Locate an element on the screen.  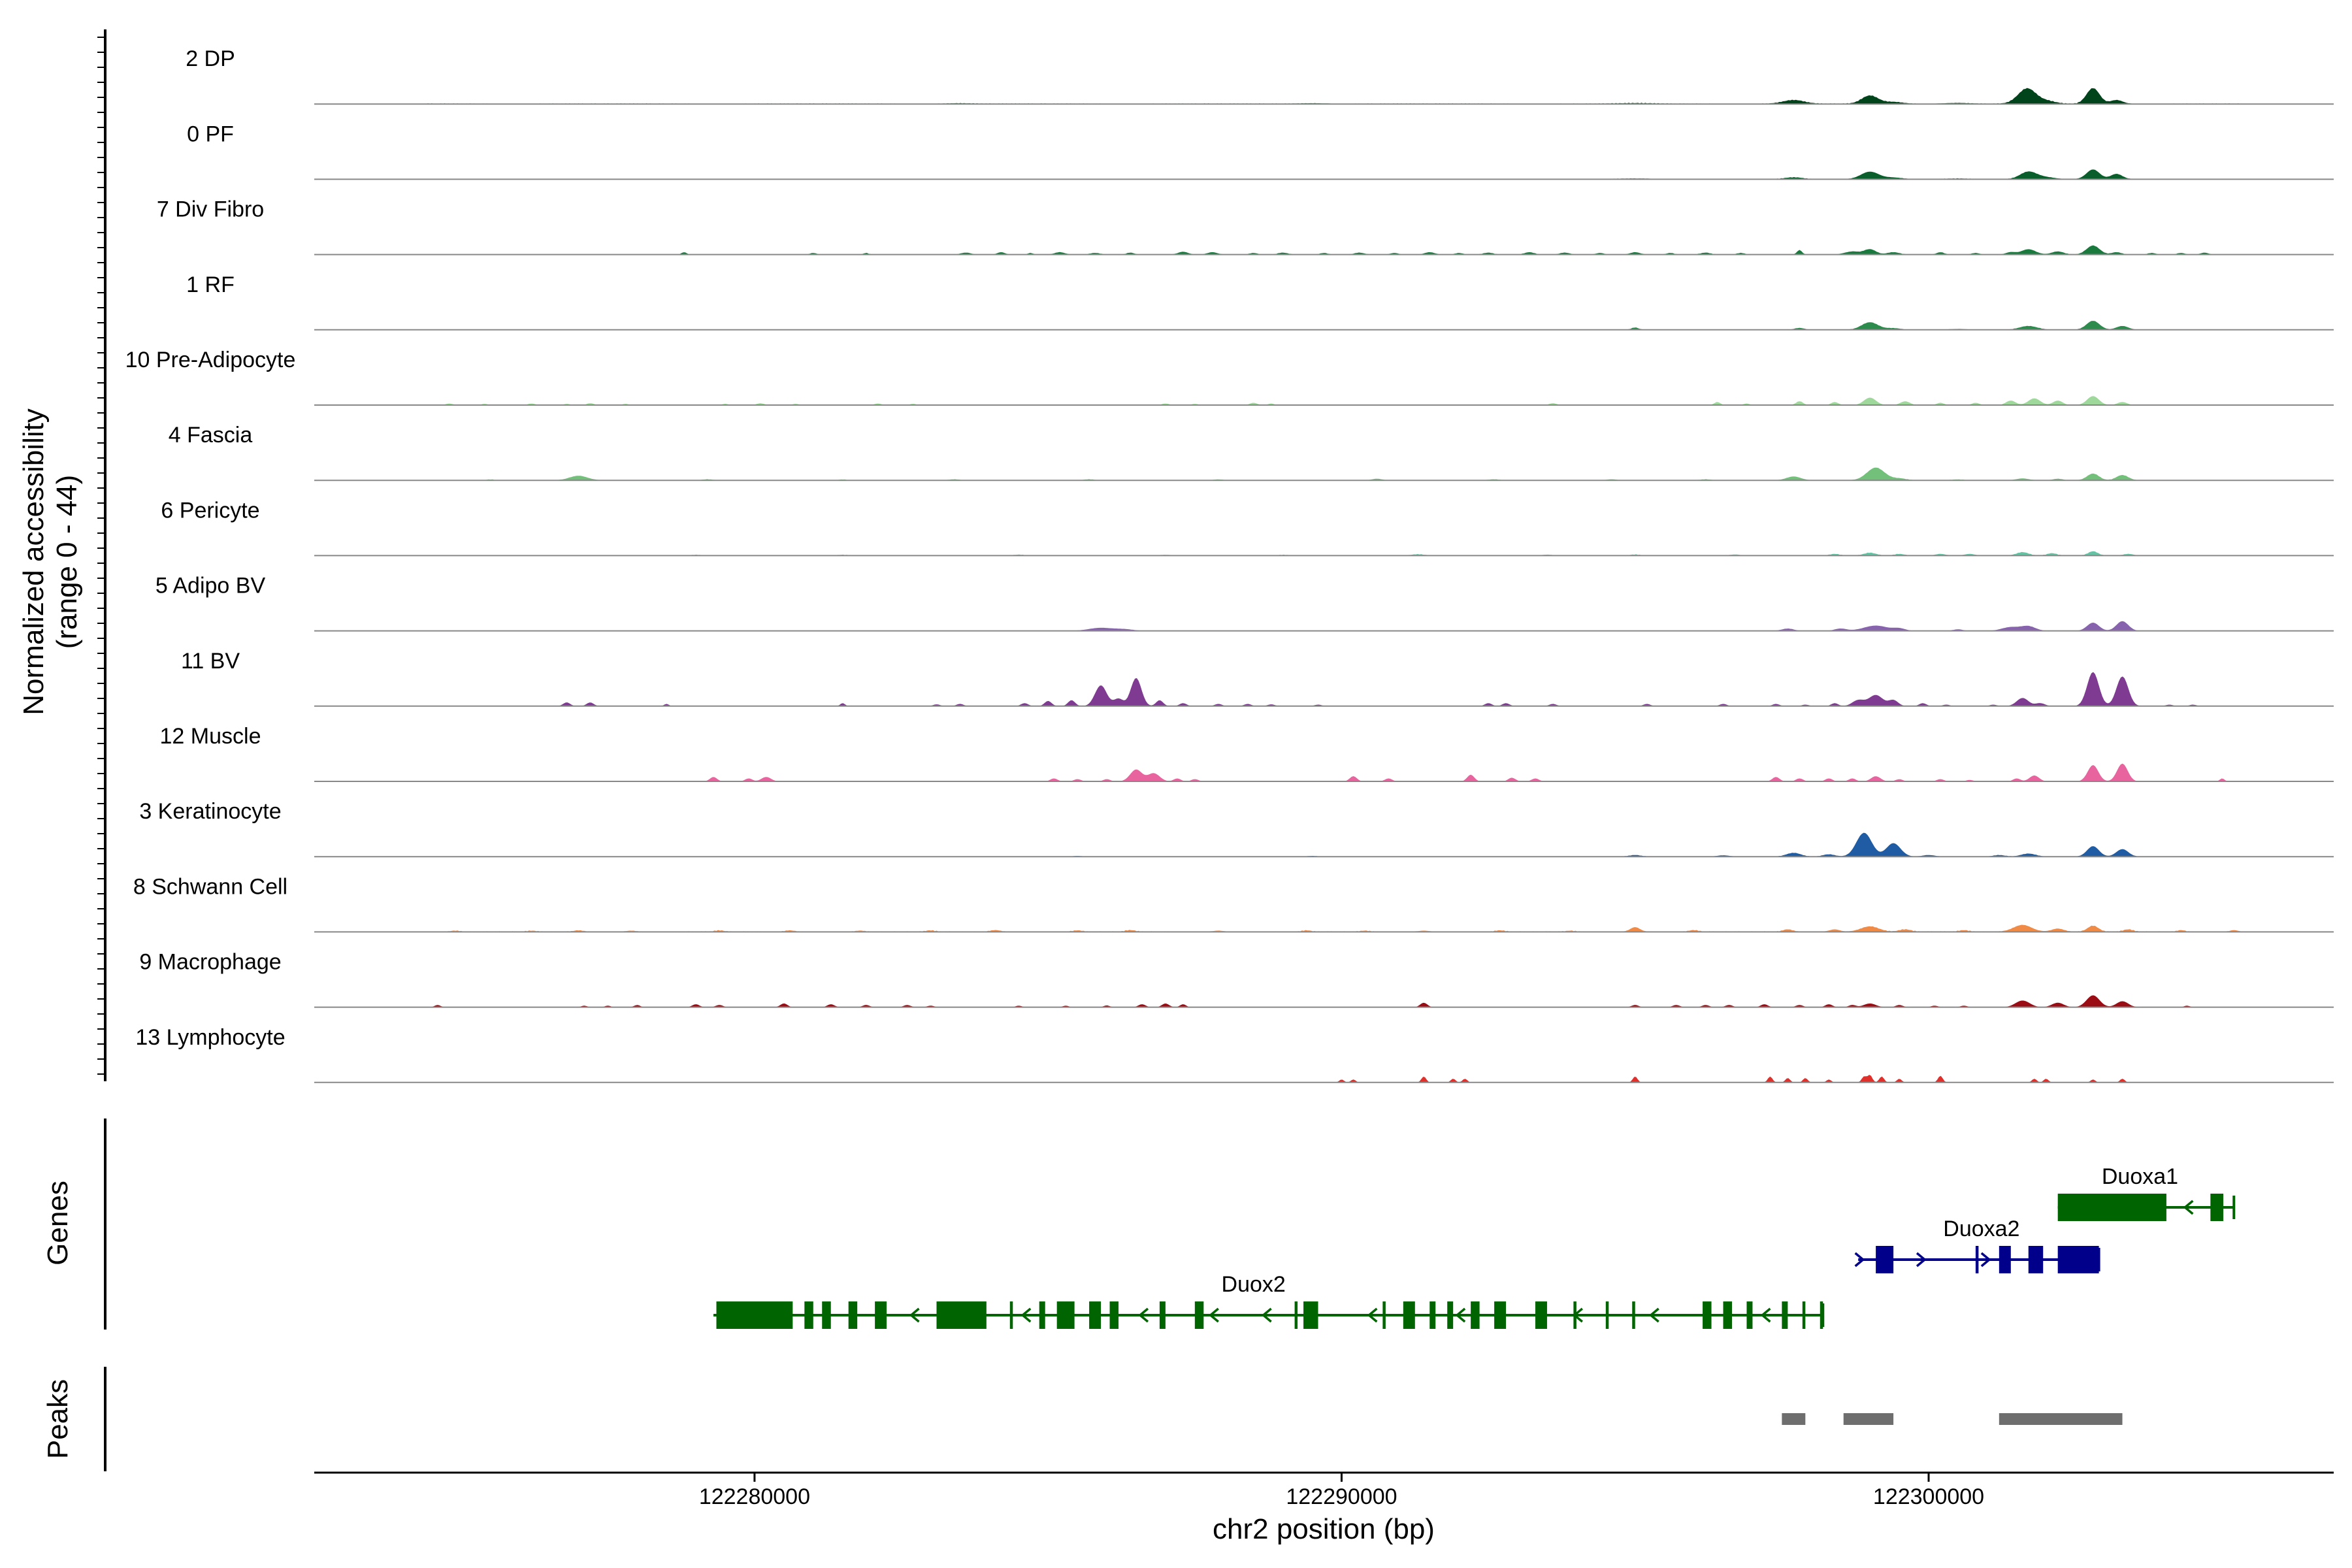
track-label: 8 Schwann Cell is located at coordinates (210, 886).